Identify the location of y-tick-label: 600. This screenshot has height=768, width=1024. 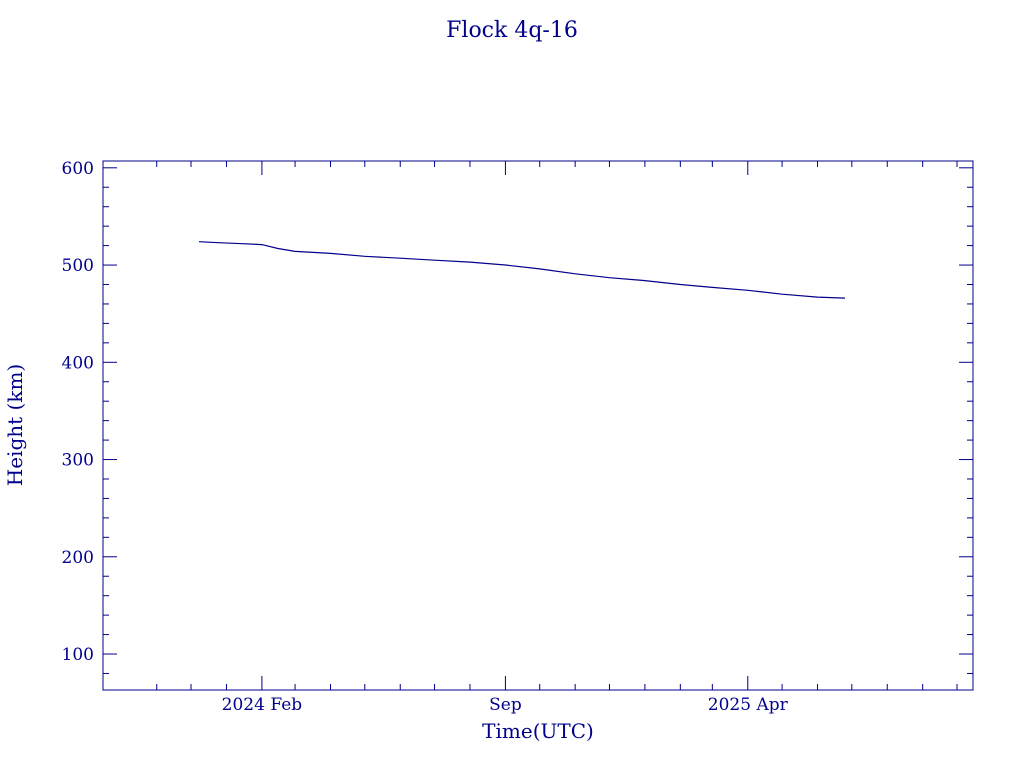
(78, 169).